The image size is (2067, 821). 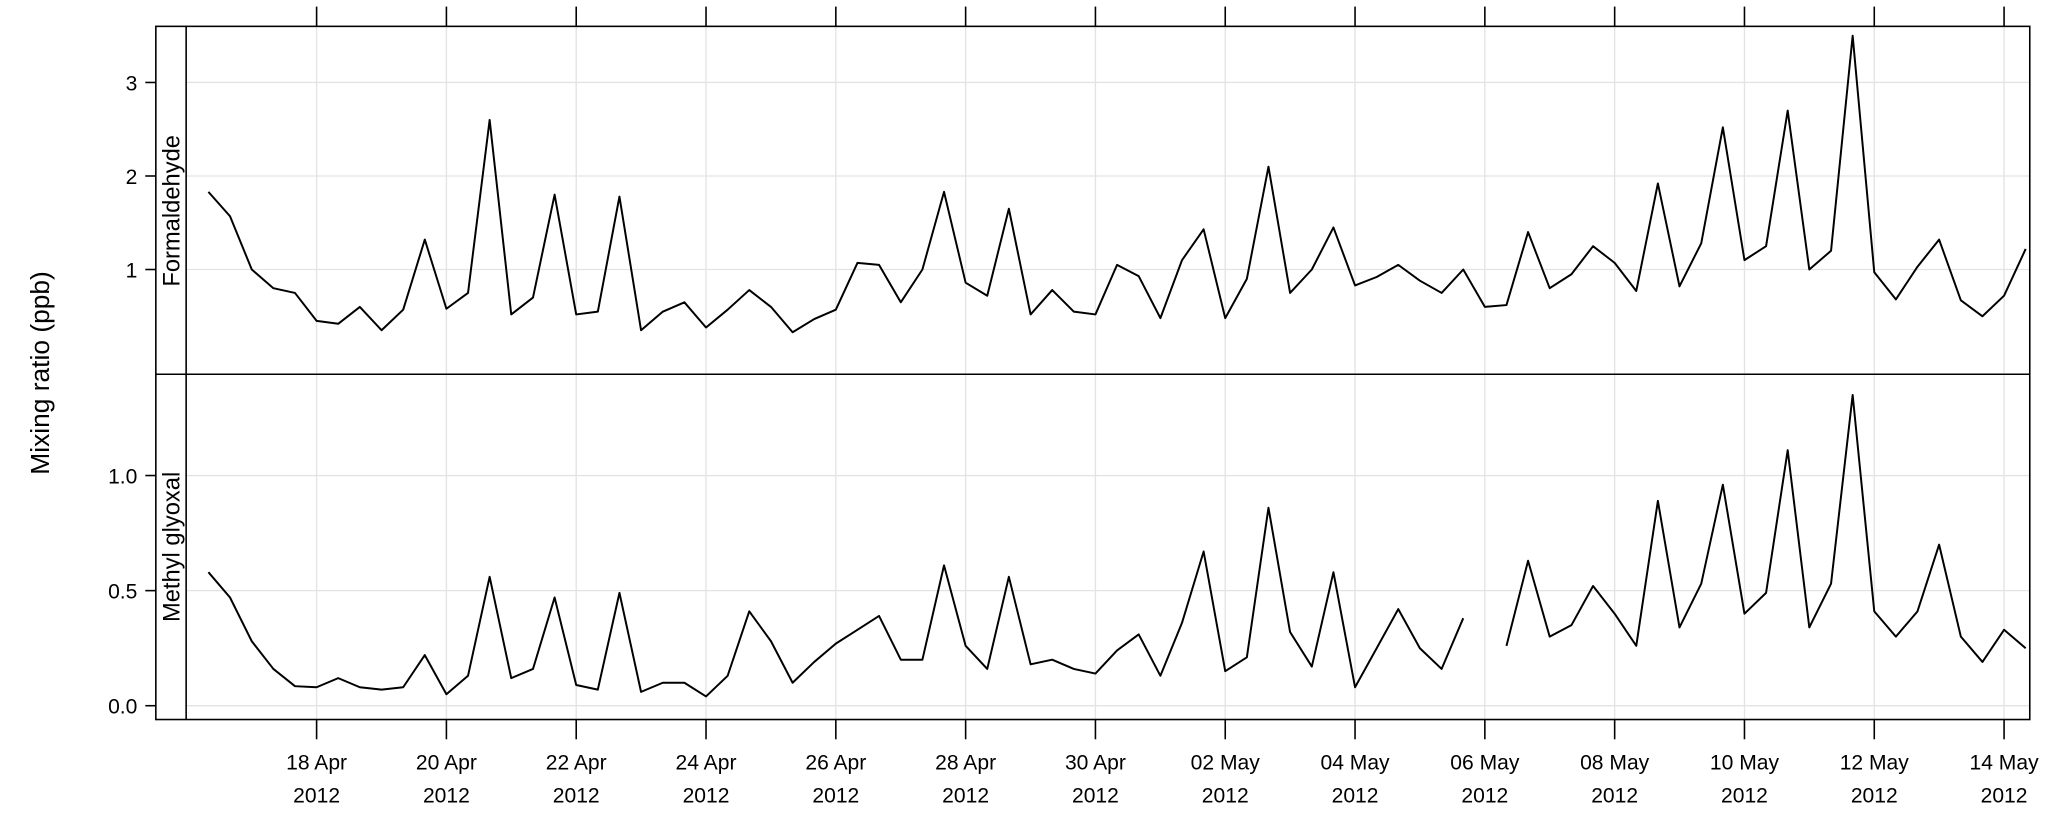 I want to click on x-tick-label: 26 Apr, so click(x=835, y=763).